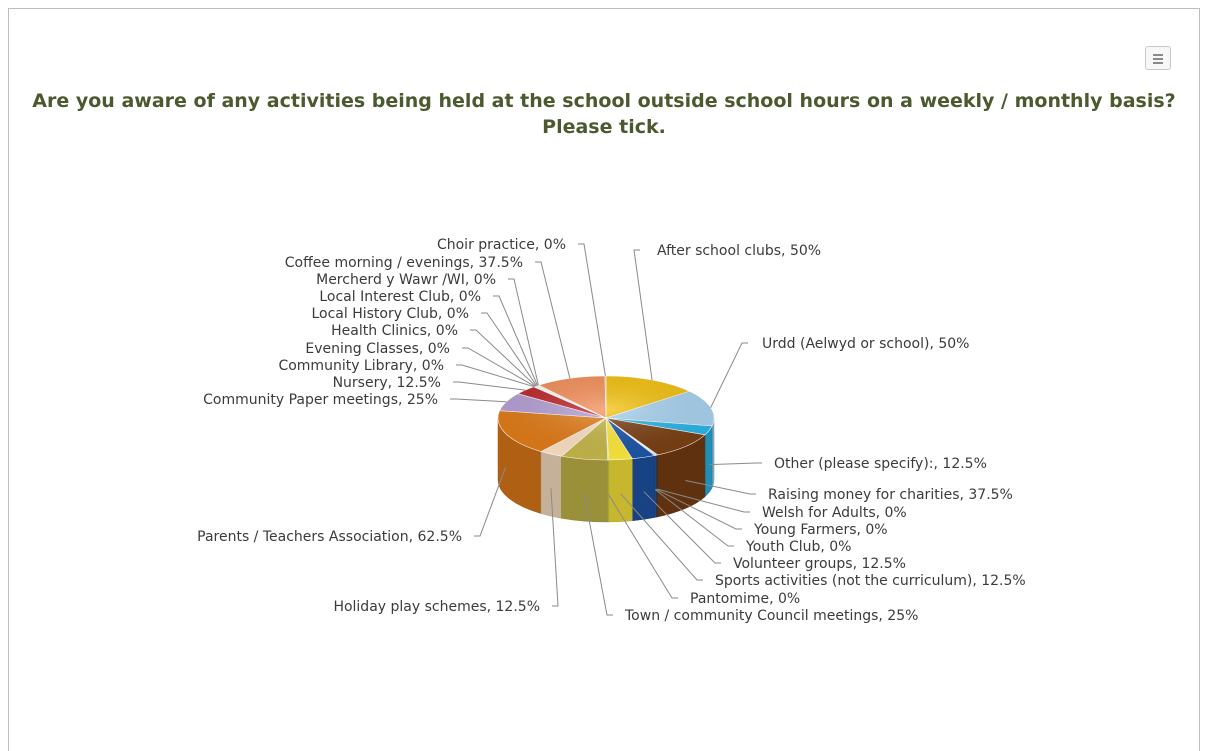 Image resolution: width=1208 pixels, height=751 pixels. I want to click on slice-data-label: Mercherd y Wawr /WI, 0%, so click(406, 280).